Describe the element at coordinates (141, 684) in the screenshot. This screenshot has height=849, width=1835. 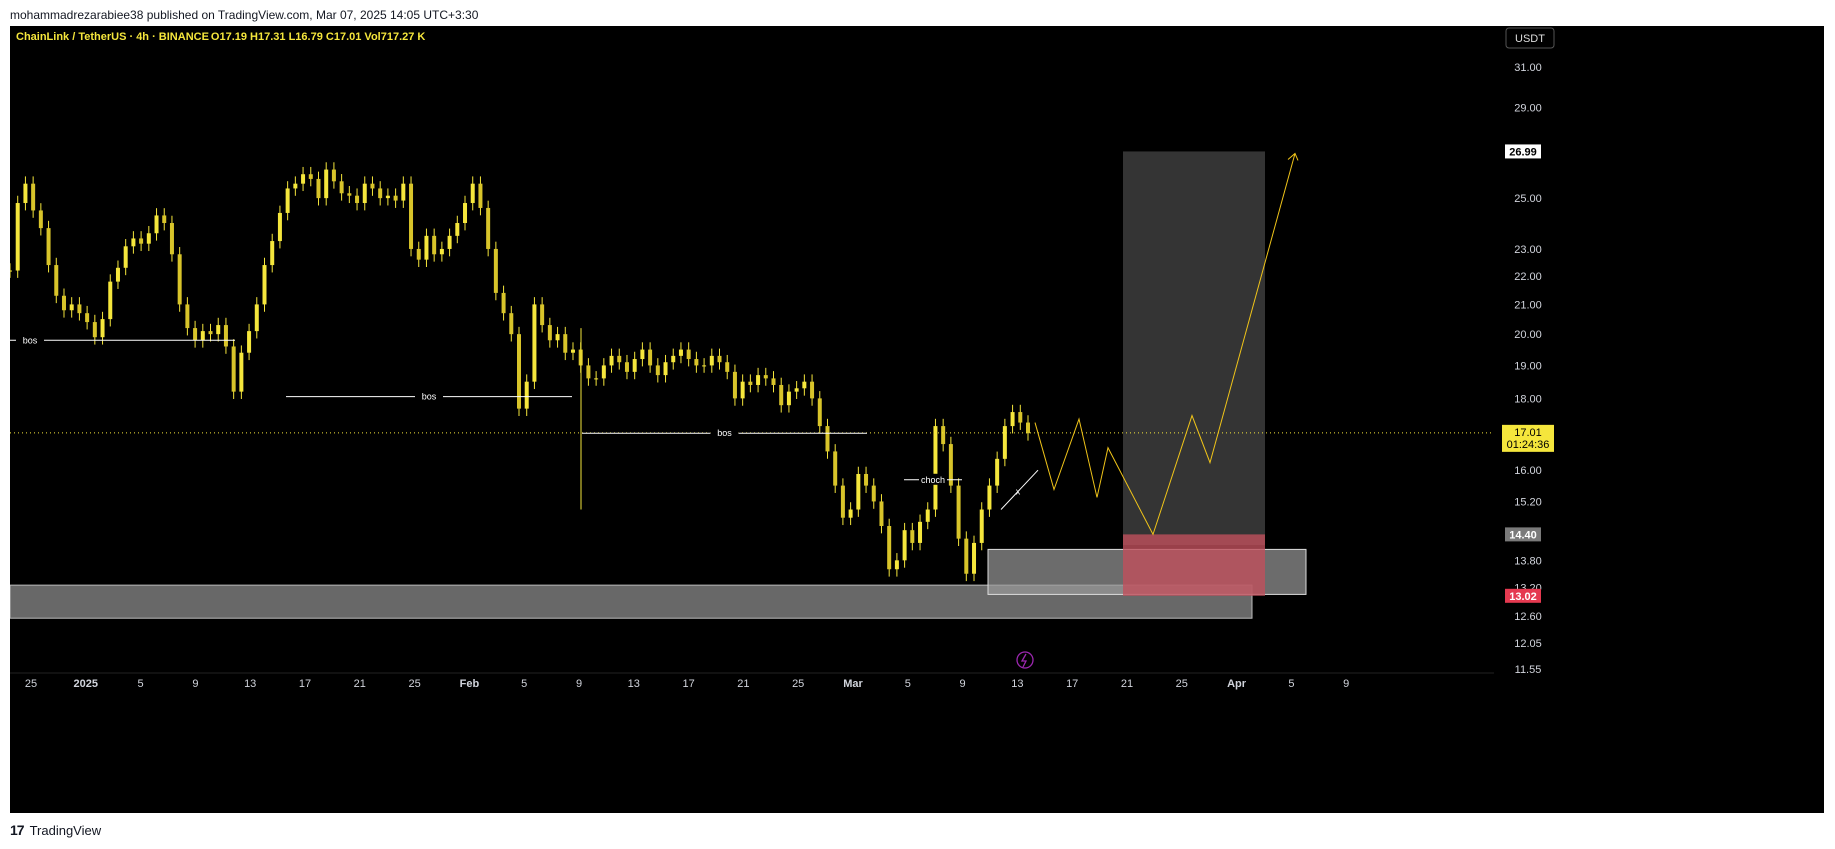
I see `x-tick-label: 5` at that location.